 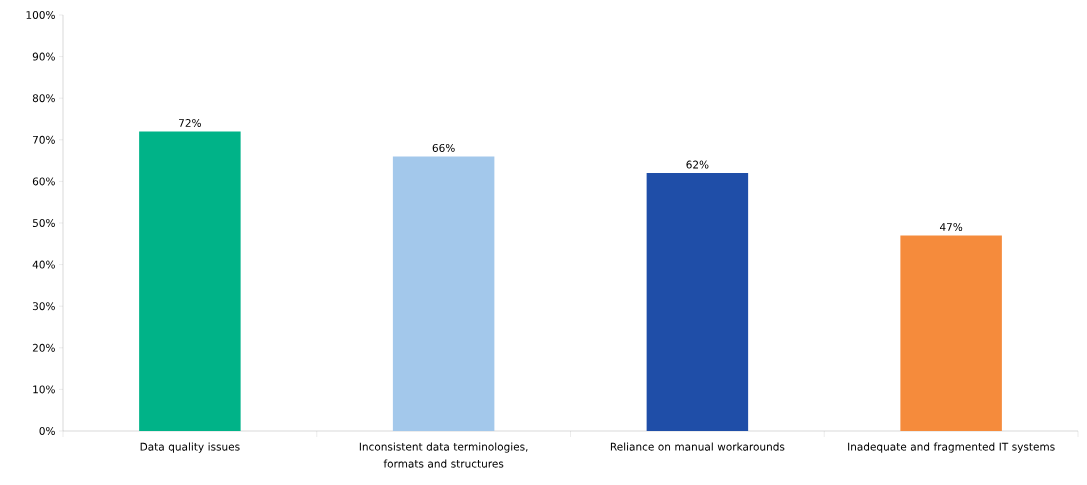 What do you see at coordinates (443, 455) in the screenshot?
I see `x-tick-label: Inconsistent data terminologies, formats and structures` at bounding box center [443, 455].